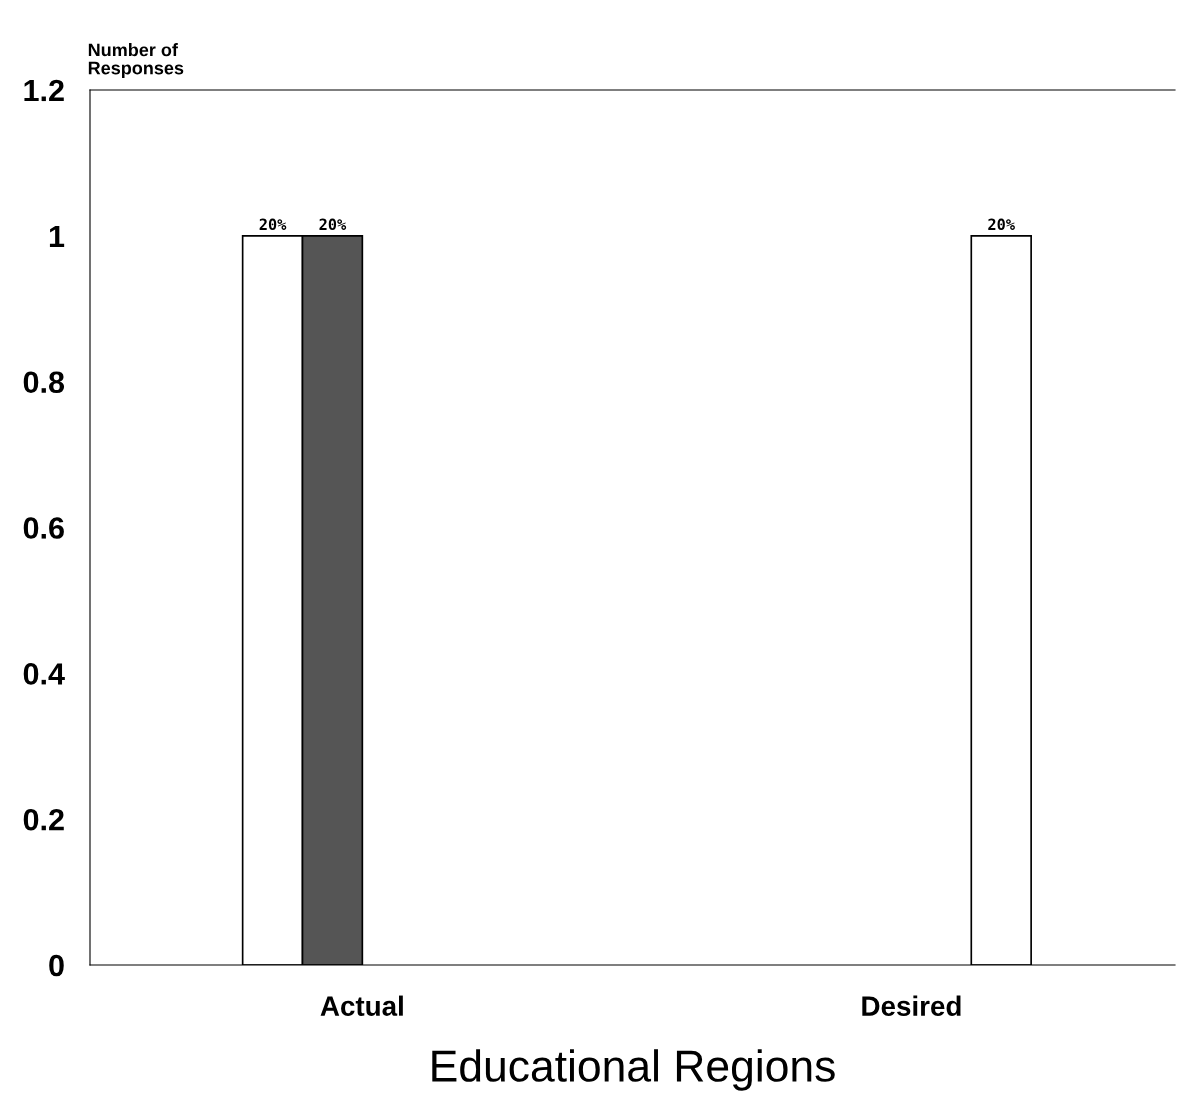 This screenshot has width=1177, height=1110. What do you see at coordinates (361, 1005) in the screenshot?
I see `x-tick-label: Actual` at bounding box center [361, 1005].